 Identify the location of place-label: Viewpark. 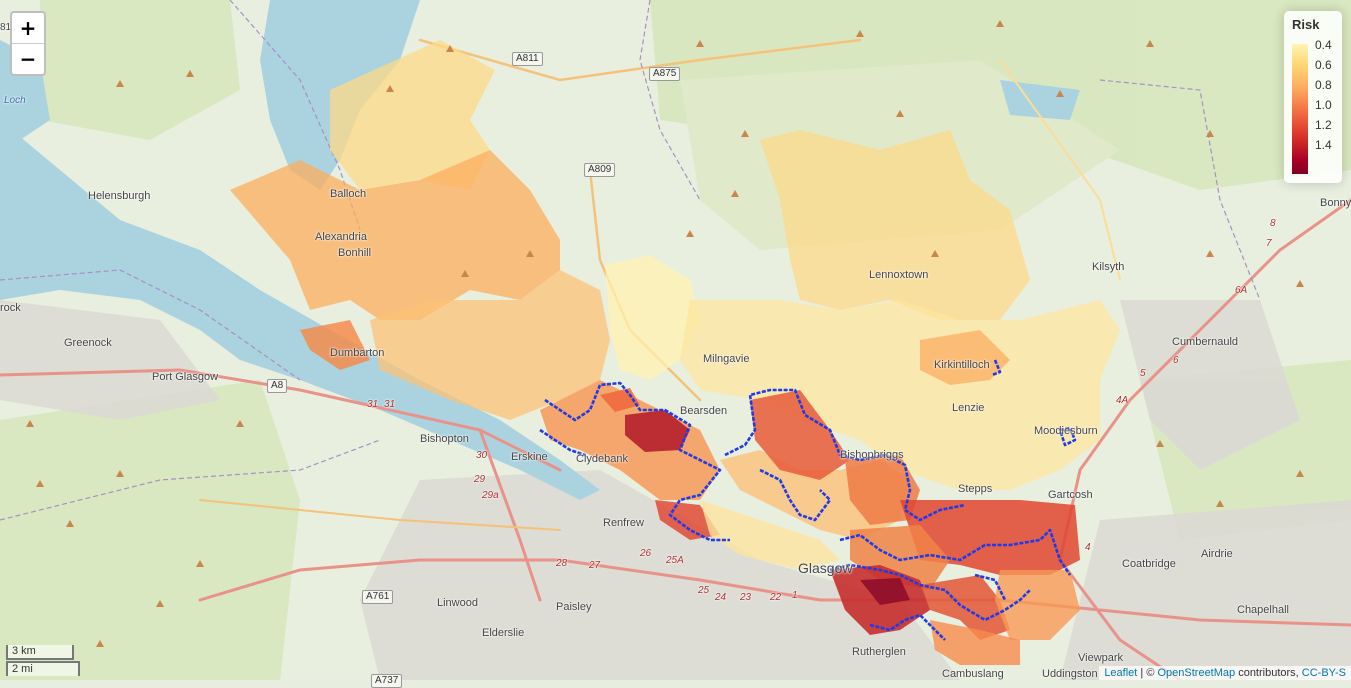
(1101, 658).